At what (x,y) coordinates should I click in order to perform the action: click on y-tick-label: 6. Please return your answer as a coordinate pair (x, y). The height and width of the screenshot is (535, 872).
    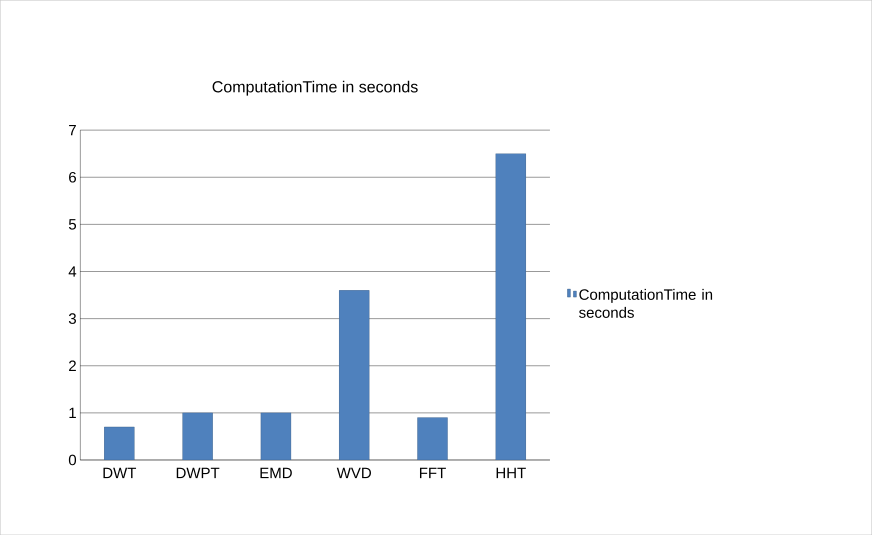
    Looking at the image, I should click on (72, 177).